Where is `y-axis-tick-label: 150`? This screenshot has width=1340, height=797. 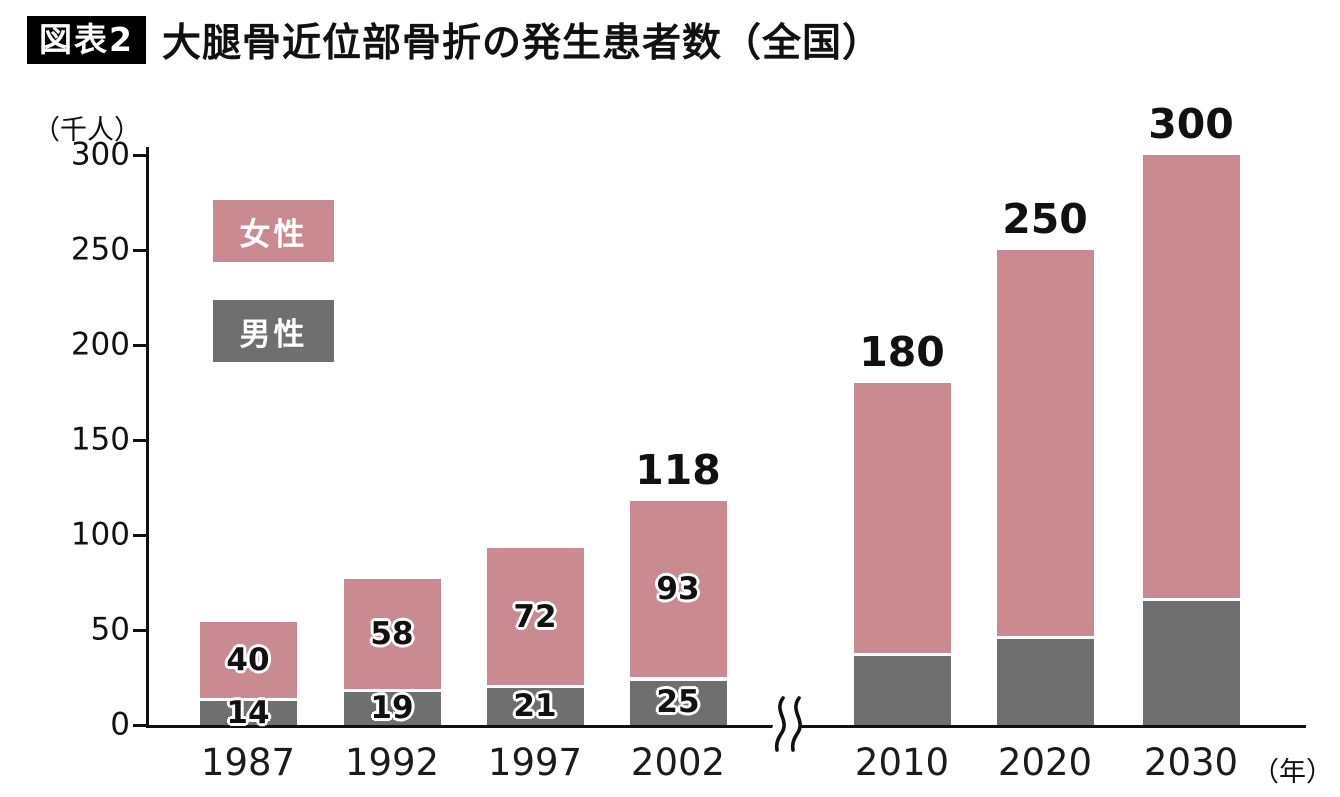 y-axis-tick-label: 150 is located at coordinates (100, 439).